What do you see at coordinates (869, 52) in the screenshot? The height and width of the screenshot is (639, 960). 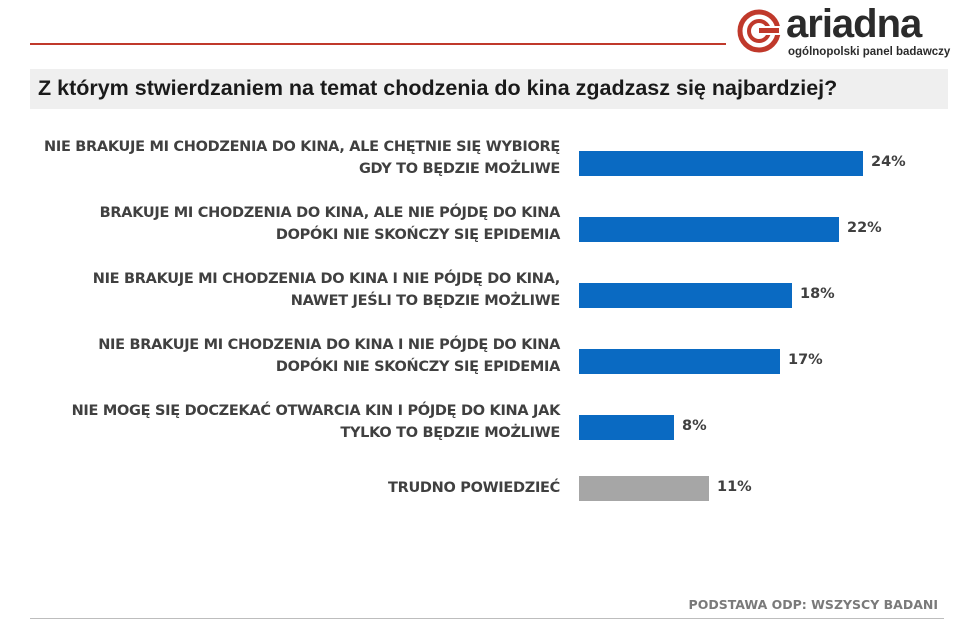 I see `brand-tagline: ogólnopolski panel badawczy` at bounding box center [869, 52].